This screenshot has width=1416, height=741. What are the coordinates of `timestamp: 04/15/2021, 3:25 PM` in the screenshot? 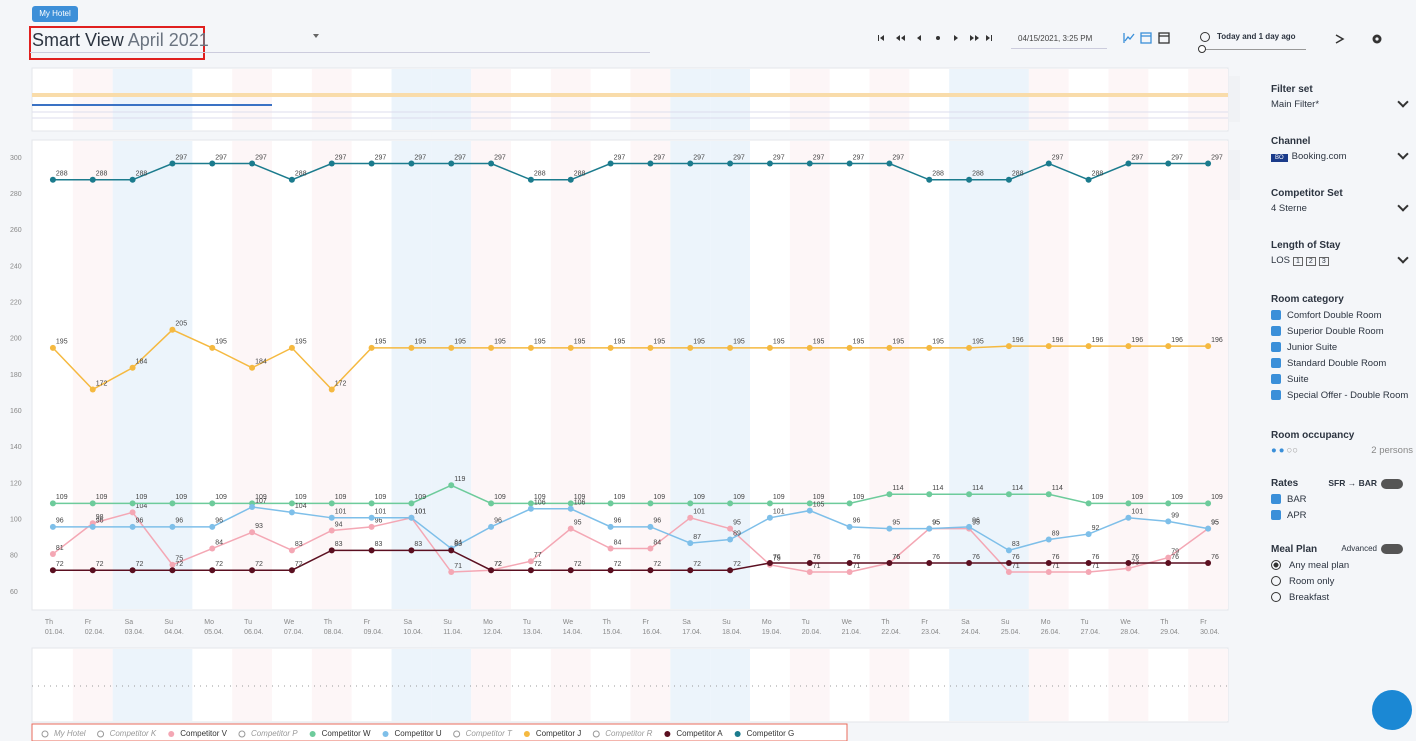 It's located at (1055, 38).